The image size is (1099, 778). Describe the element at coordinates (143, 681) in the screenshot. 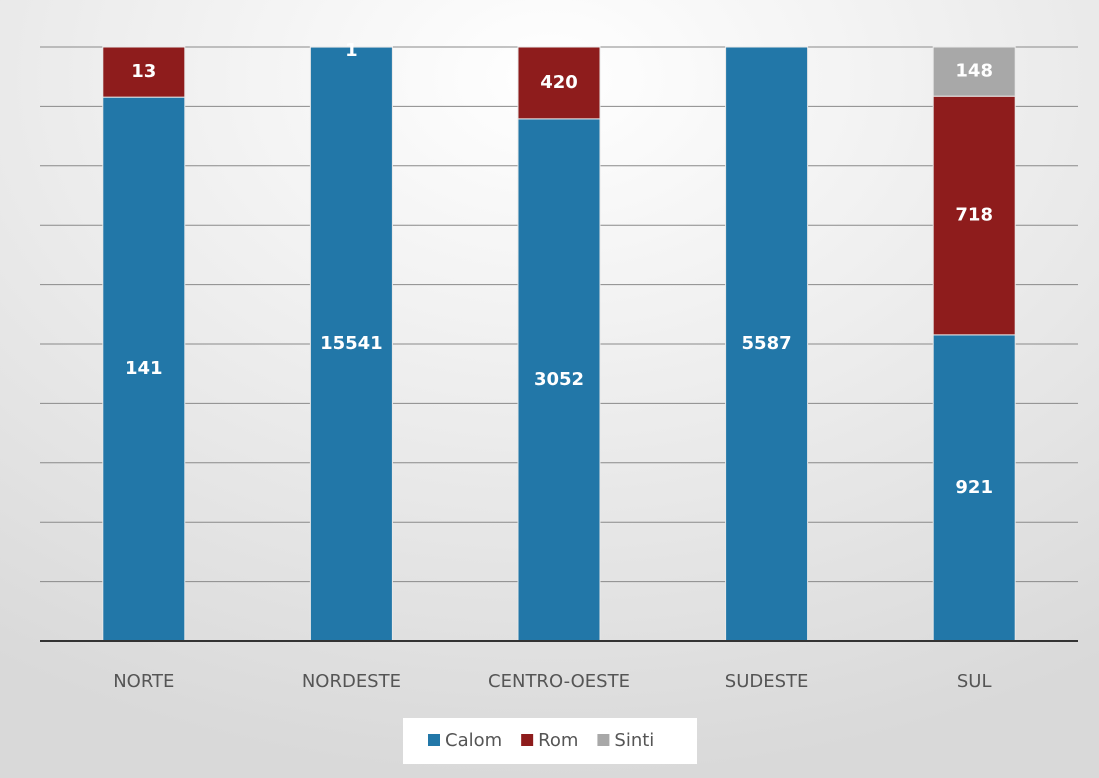

I see `x-tick-label: NORTE` at that location.